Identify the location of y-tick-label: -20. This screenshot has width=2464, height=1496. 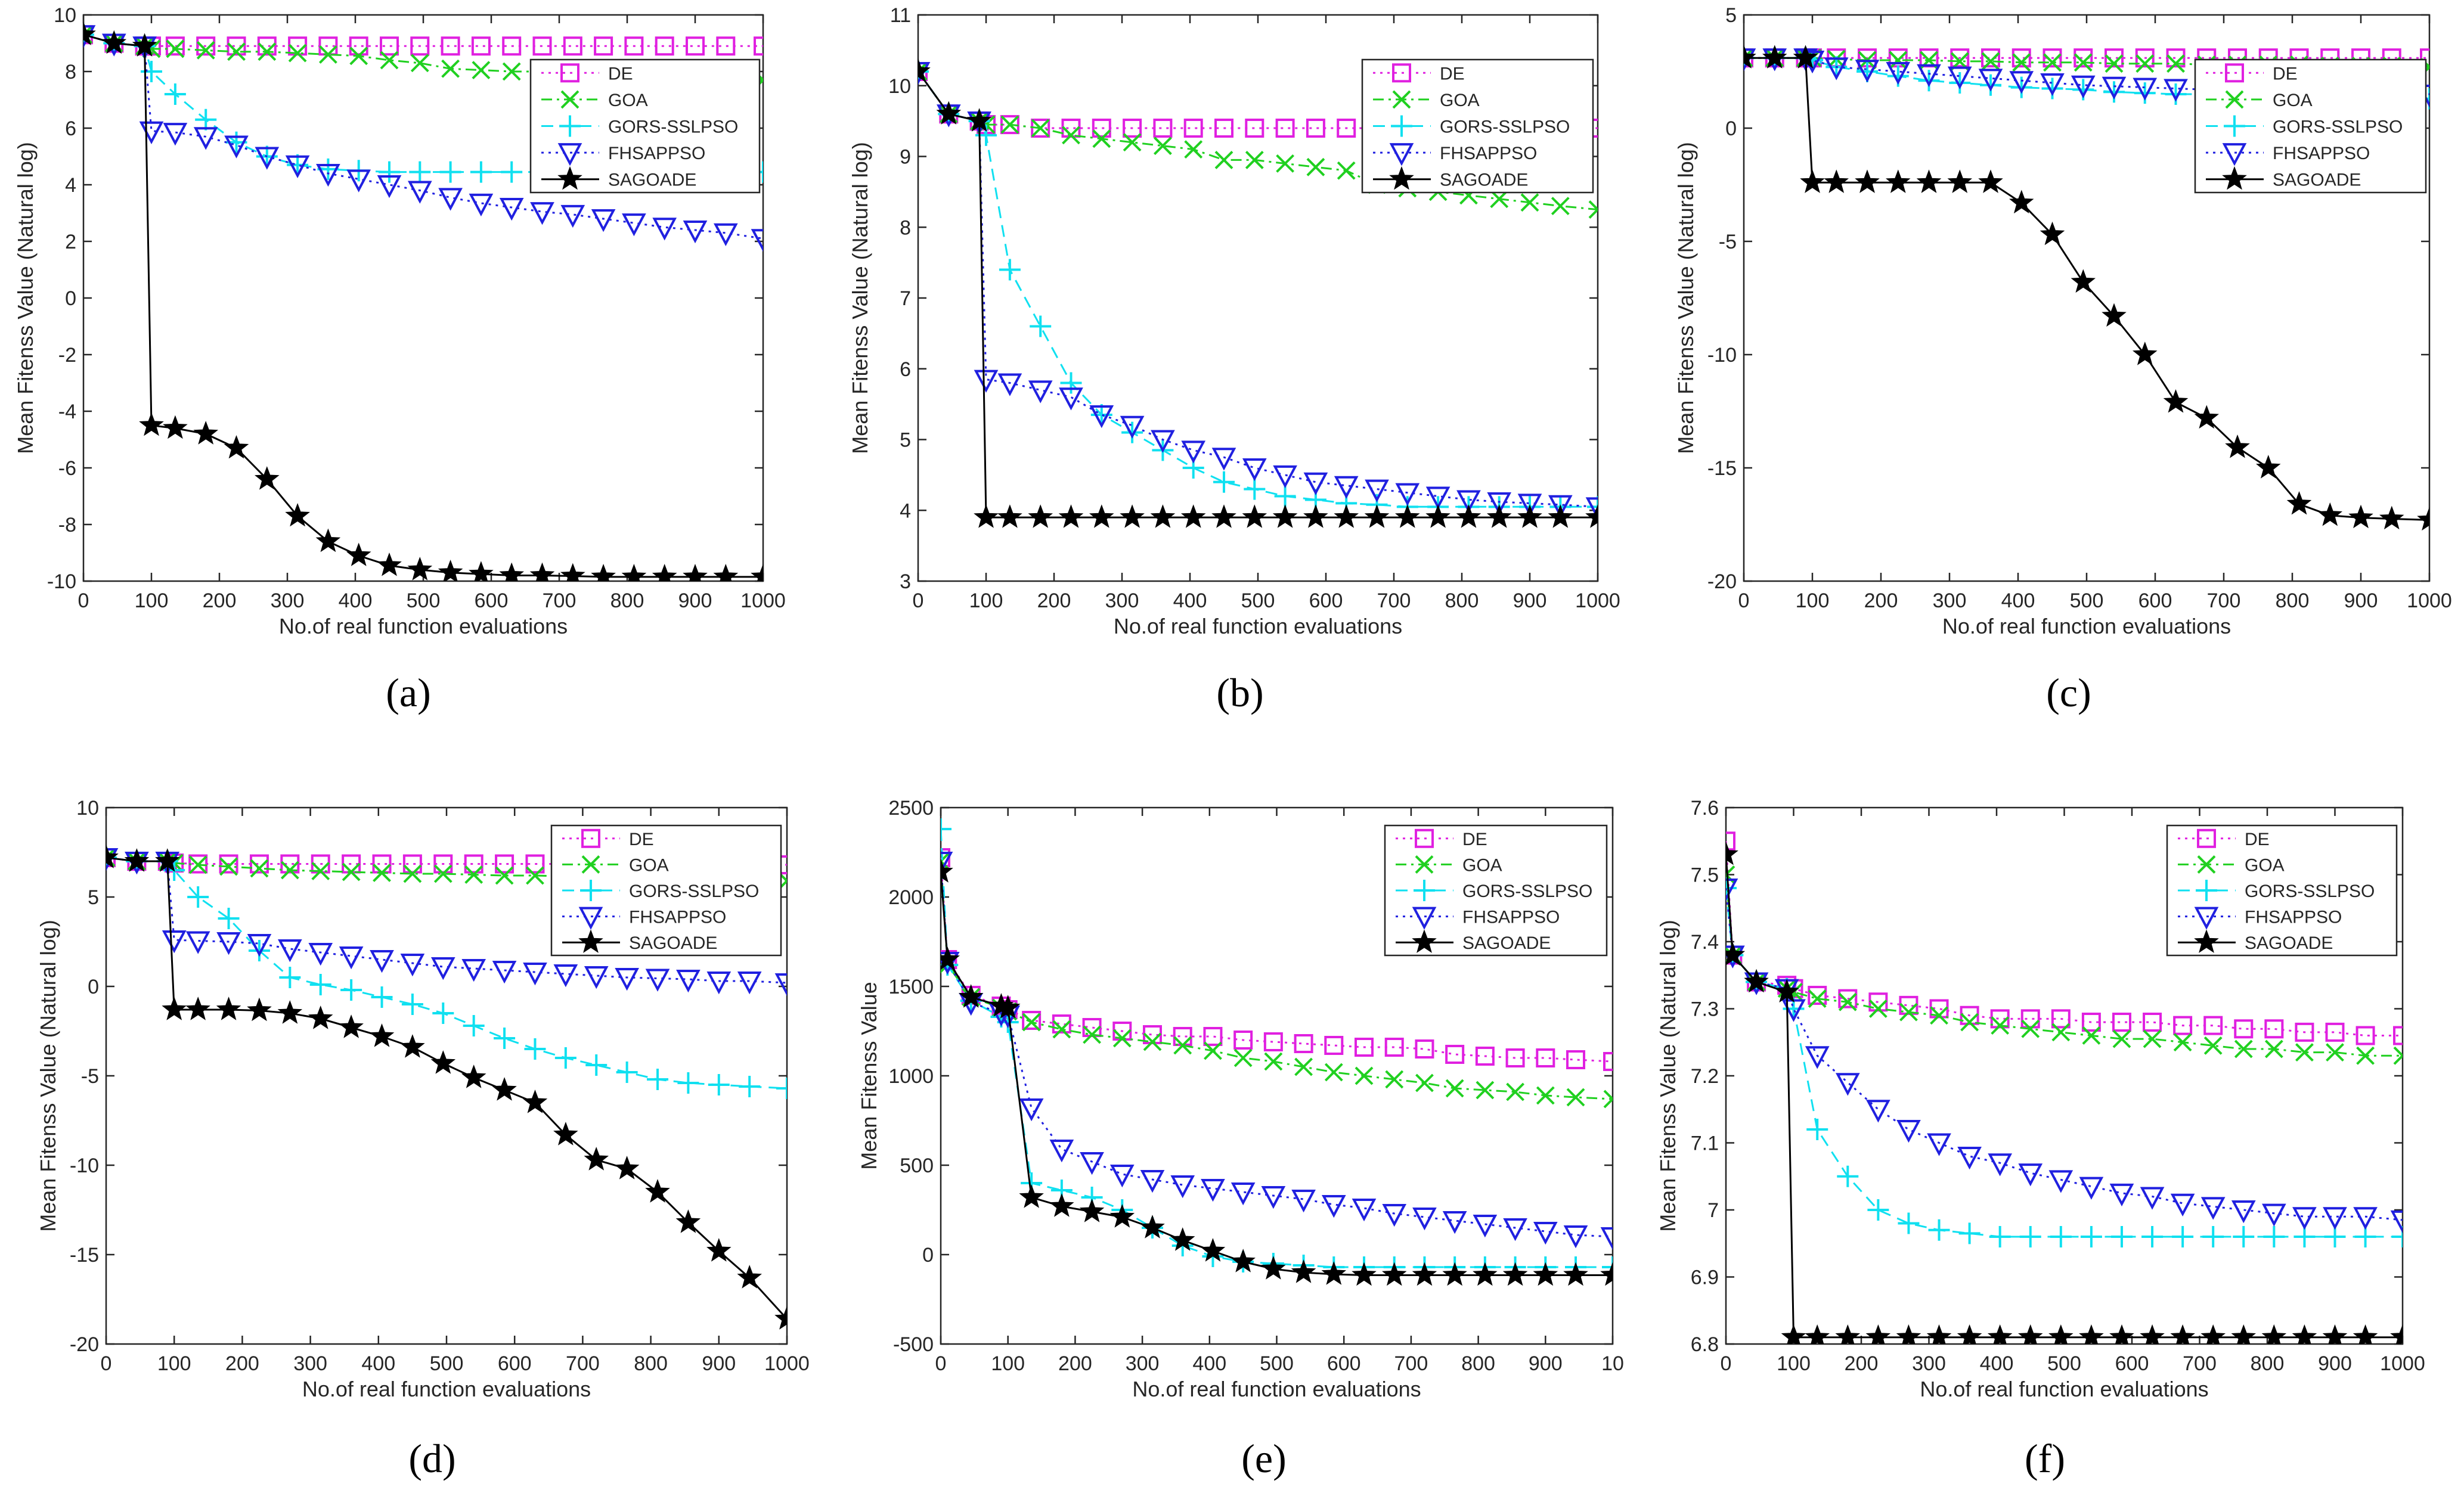
(1722, 581).